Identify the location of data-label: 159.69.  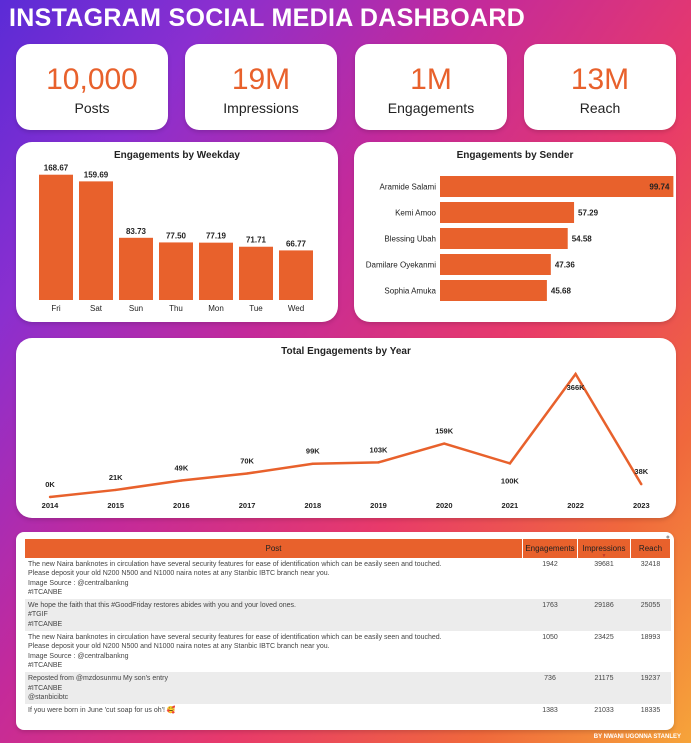
(96, 174).